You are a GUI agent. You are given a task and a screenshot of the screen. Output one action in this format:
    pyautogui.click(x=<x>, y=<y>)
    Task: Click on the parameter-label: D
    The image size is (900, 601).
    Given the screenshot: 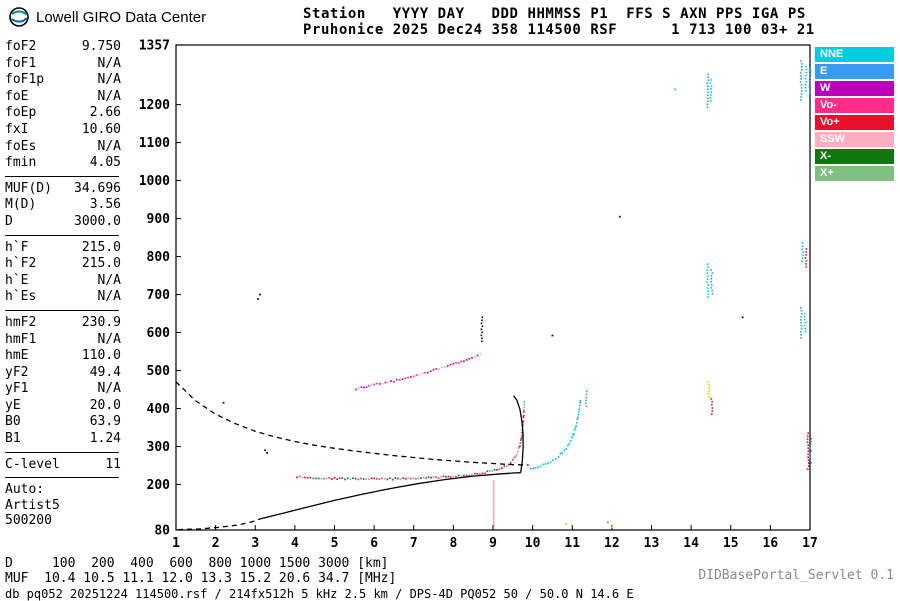 What is the action you would take?
    pyautogui.click(x=9, y=221)
    